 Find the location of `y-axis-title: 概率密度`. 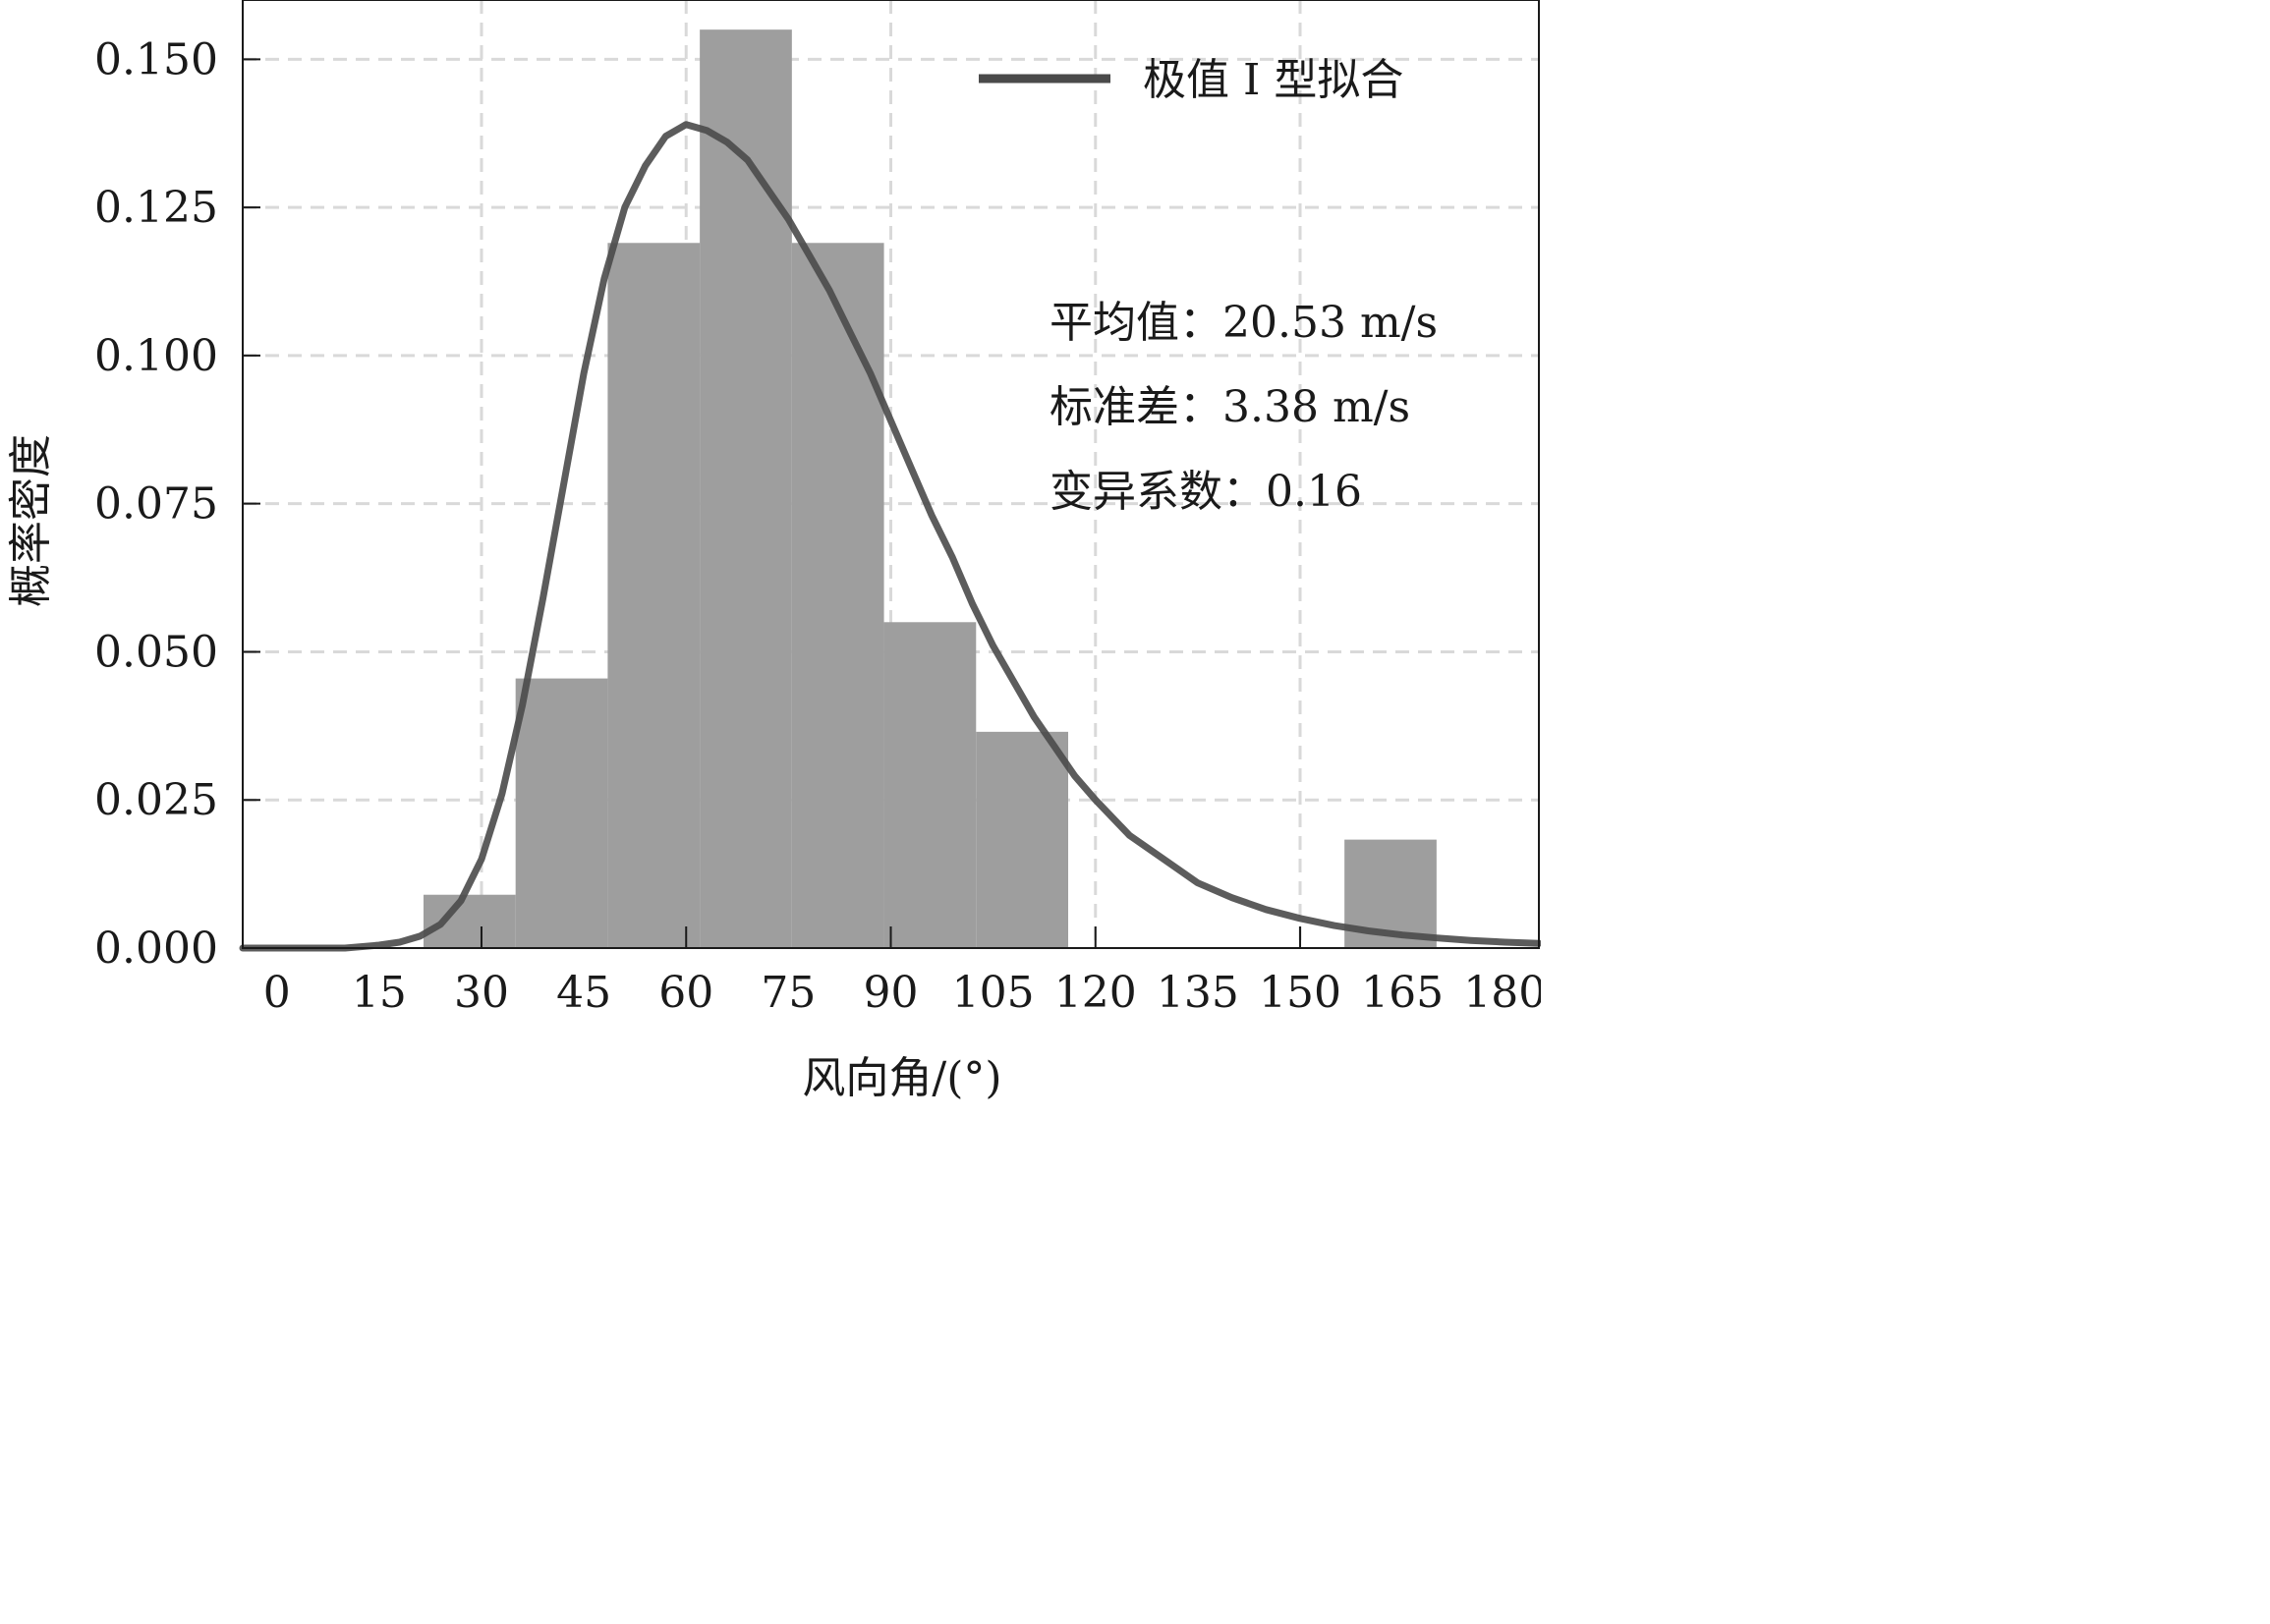

y-axis-title: 概率密度 is located at coordinates (31, 520).